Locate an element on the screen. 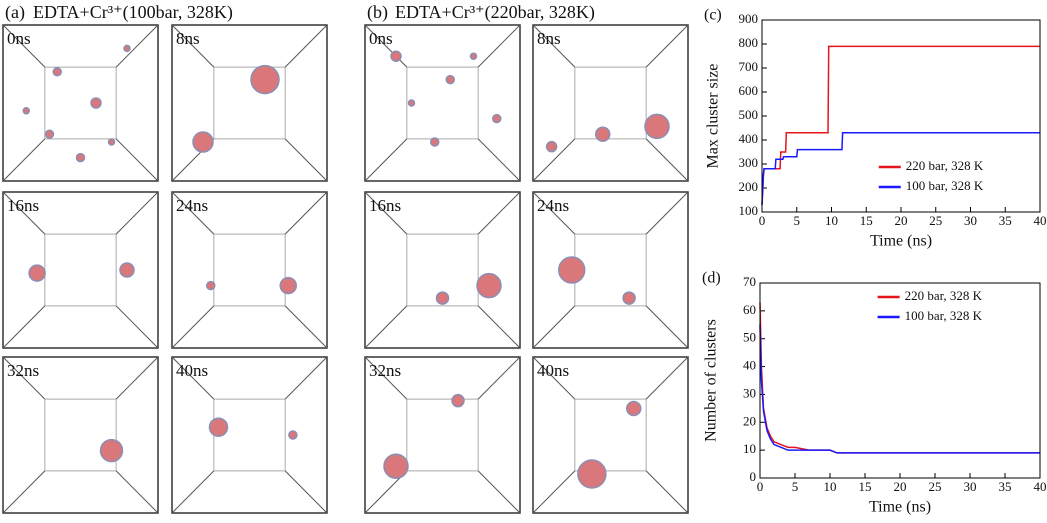 The width and height of the screenshot is (1047, 523). y-tick-label: 70 is located at coordinates (749, 281).